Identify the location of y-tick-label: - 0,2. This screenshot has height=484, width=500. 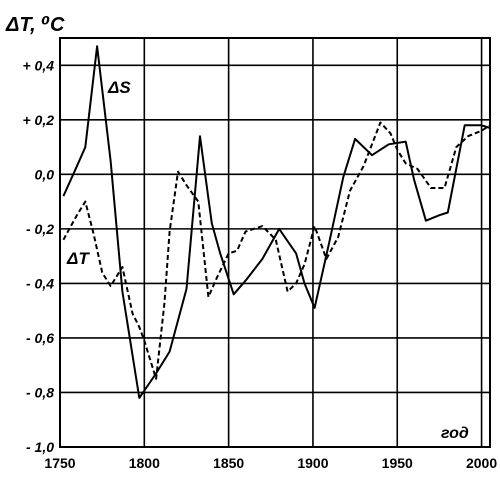
(40, 229).